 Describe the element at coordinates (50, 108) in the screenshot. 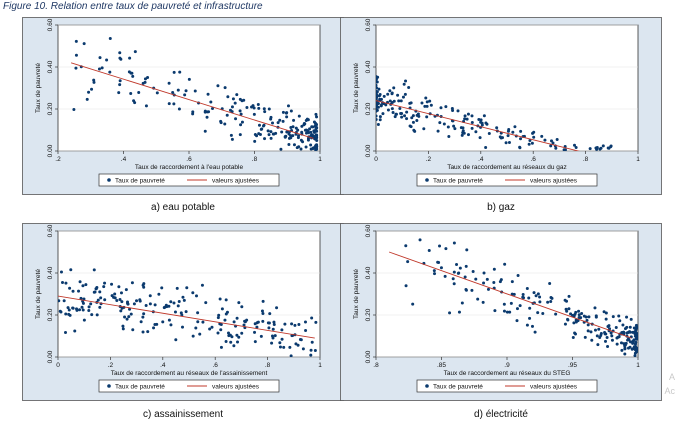

I see `y-tick-label: 0.20` at that location.